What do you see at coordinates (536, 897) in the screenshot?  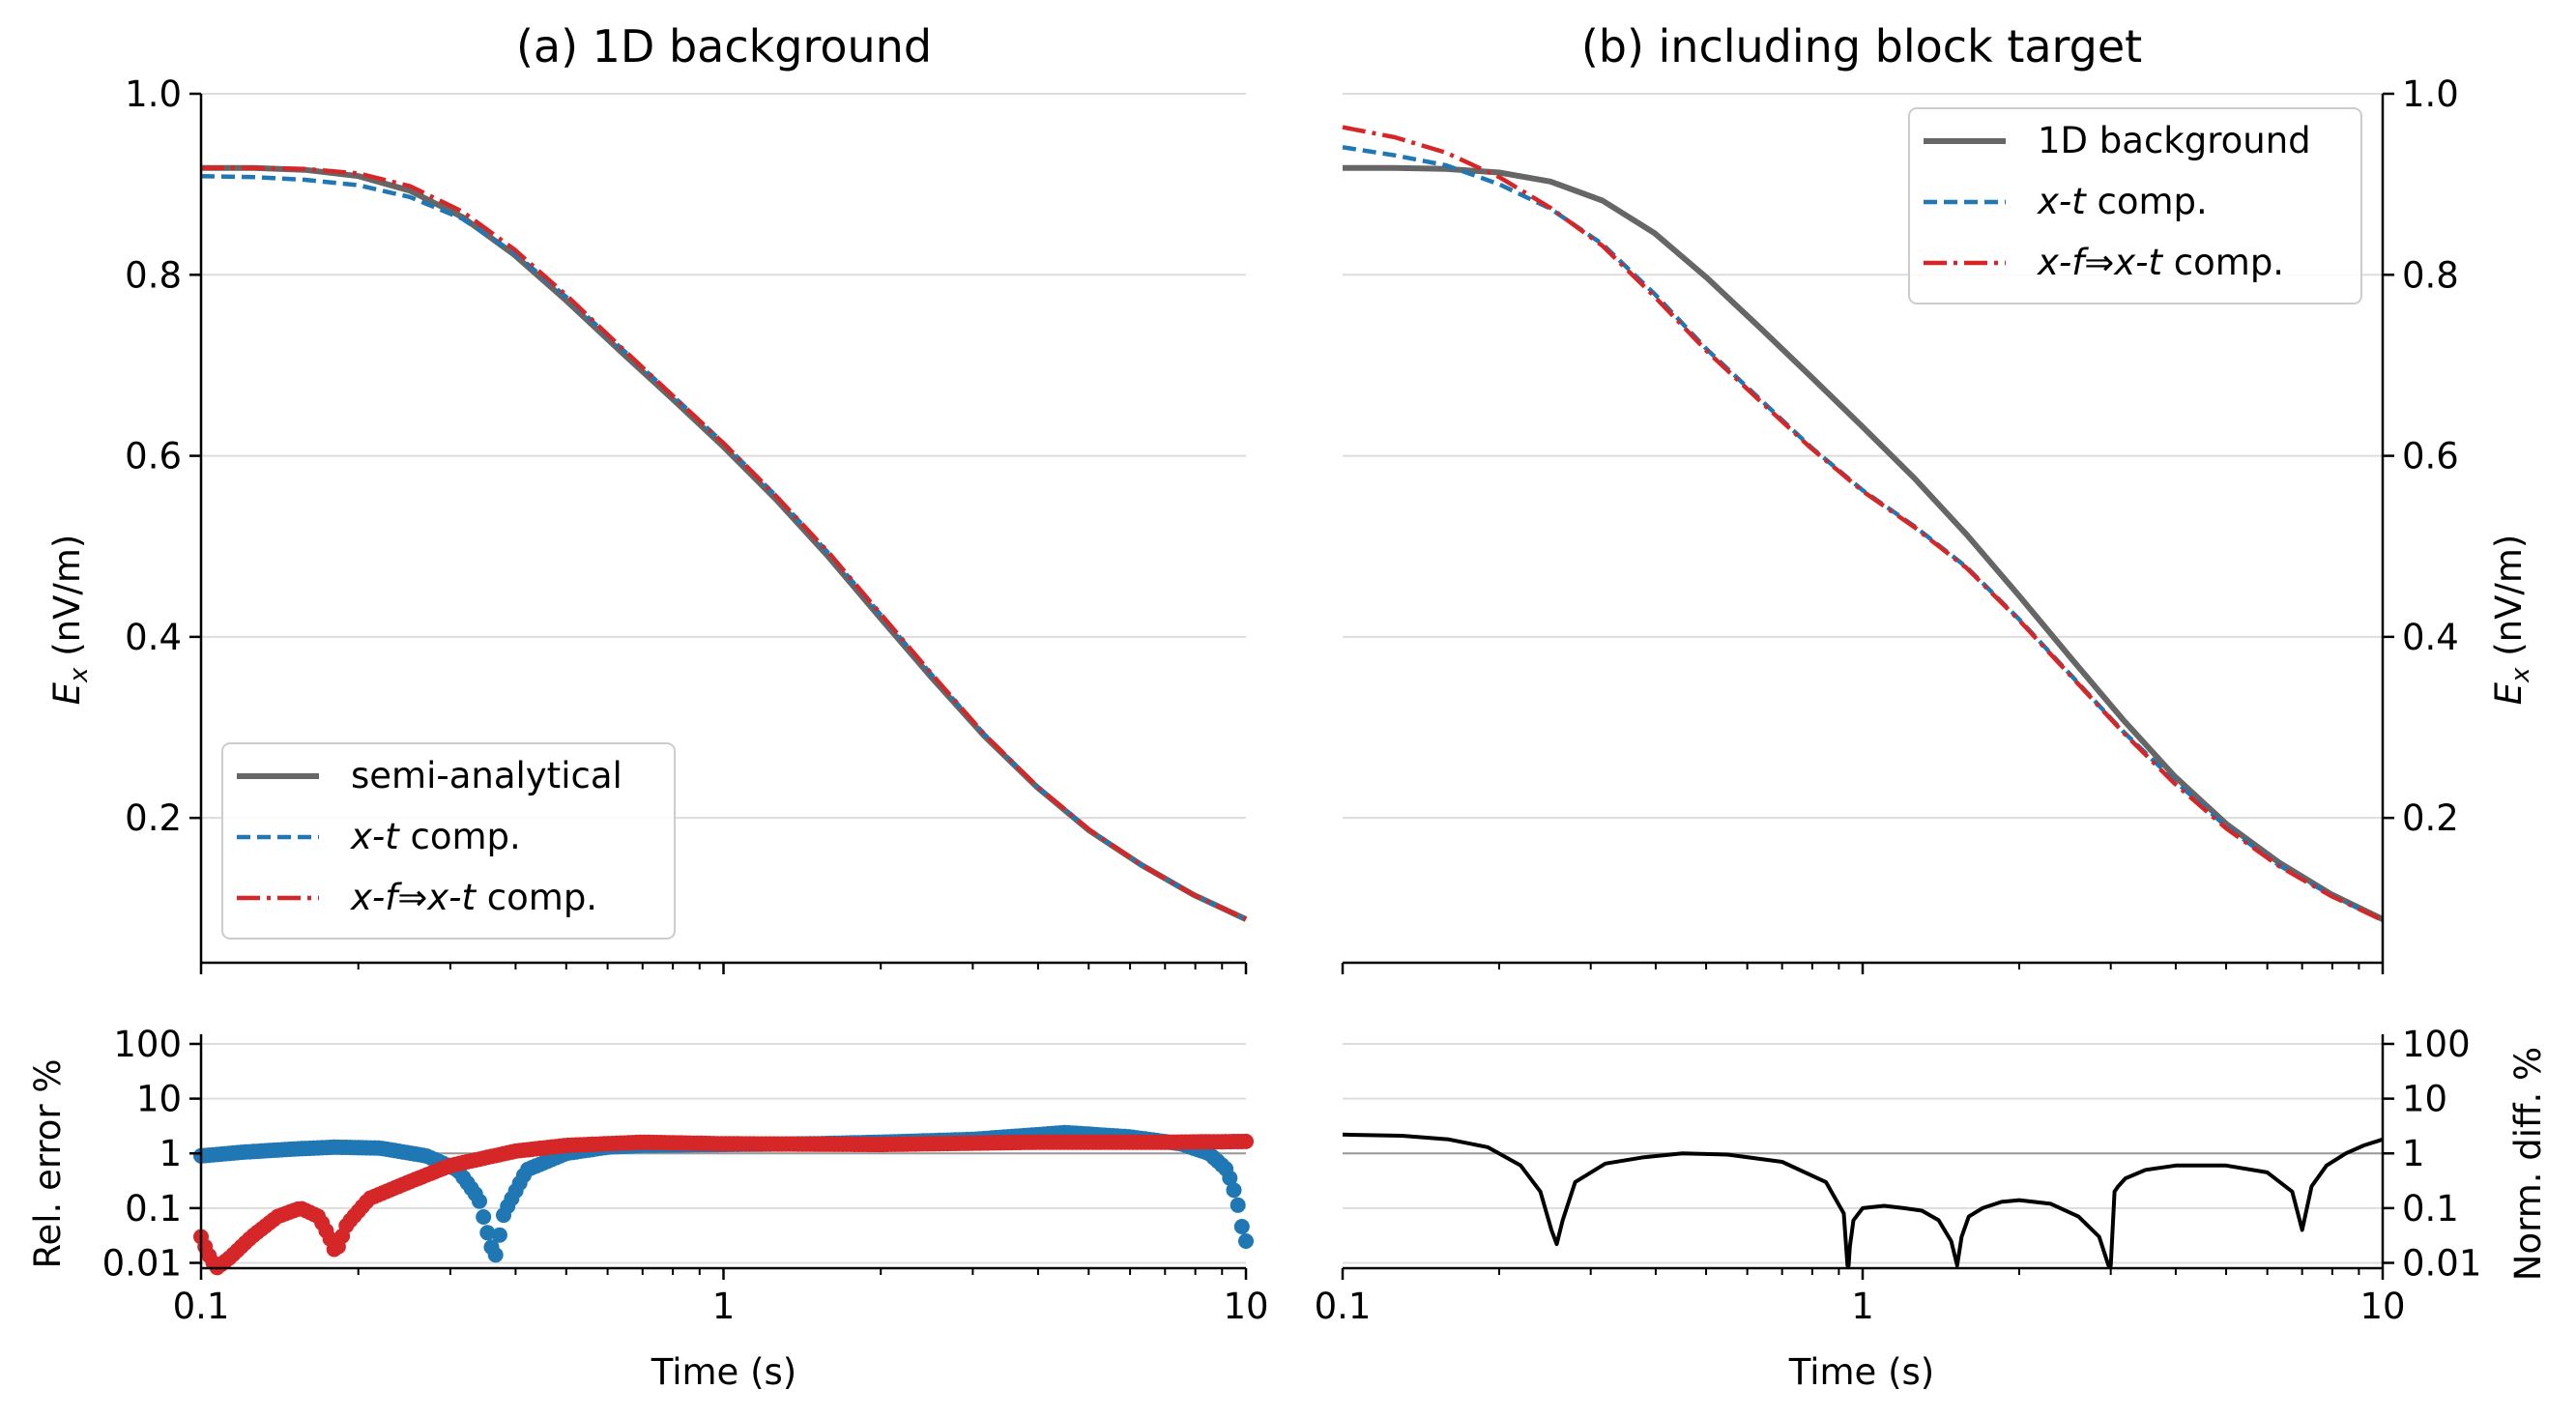 I see `legend-a-label-xfxt-rest: comp.` at bounding box center [536, 897].